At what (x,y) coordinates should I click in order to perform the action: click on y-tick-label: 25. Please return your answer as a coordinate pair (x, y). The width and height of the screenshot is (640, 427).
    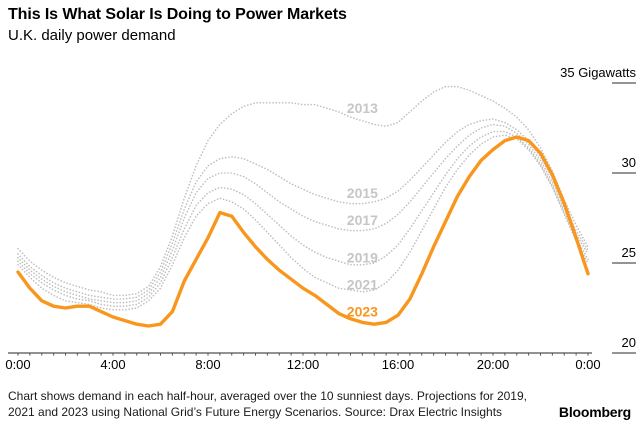
    Looking at the image, I should click on (629, 252).